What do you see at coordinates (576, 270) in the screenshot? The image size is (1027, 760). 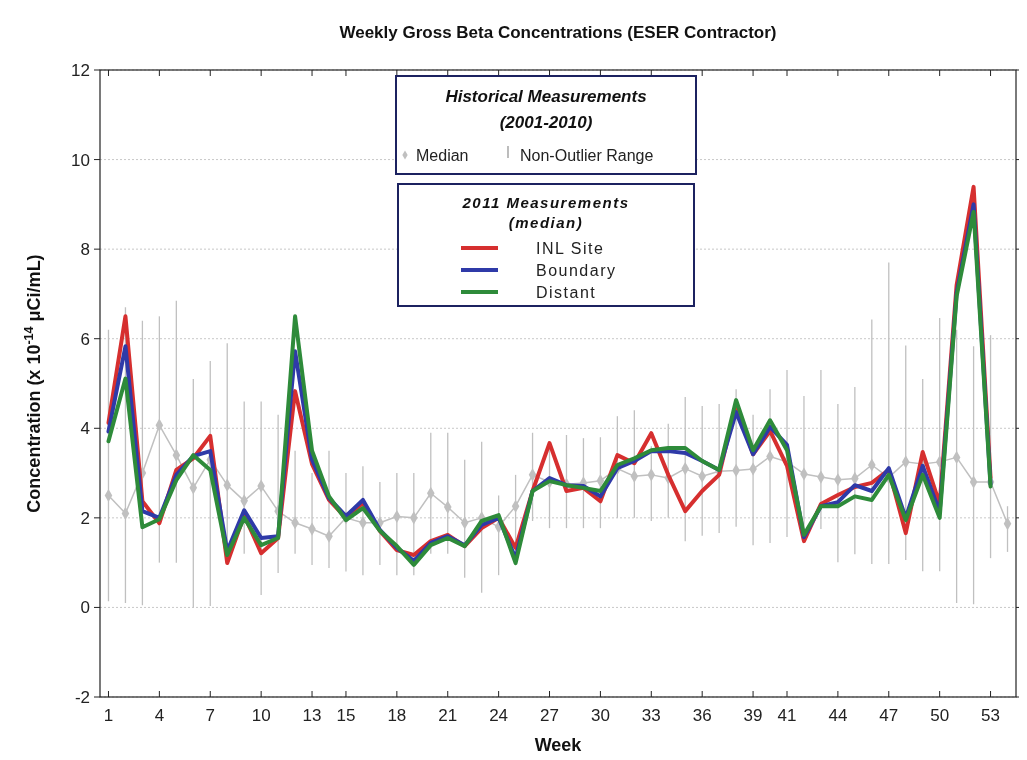 I see `legend-label: Boundary` at bounding box center [576, 270].